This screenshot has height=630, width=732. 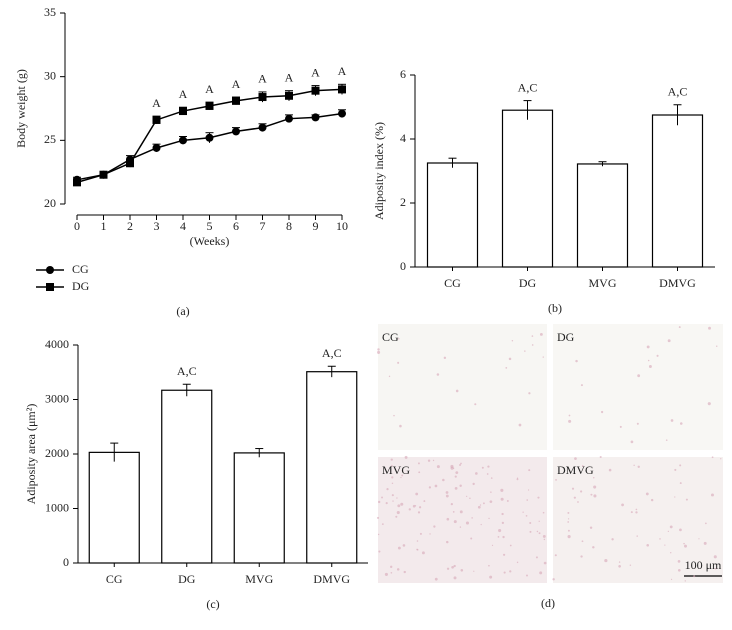 I want to click on annotation: A,C, so click(x=678, y=92).